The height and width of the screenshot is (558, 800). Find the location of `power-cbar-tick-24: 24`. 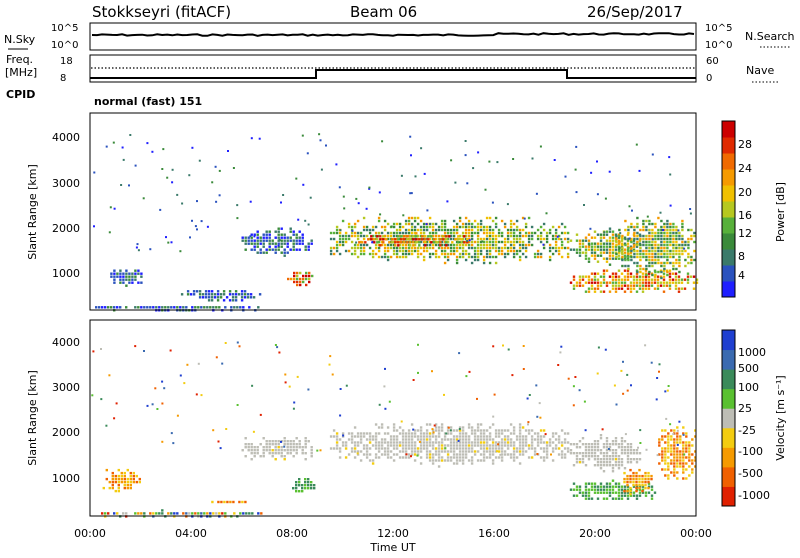

power-cbar-tick-24: 24 is located at coordinates (745, 168).